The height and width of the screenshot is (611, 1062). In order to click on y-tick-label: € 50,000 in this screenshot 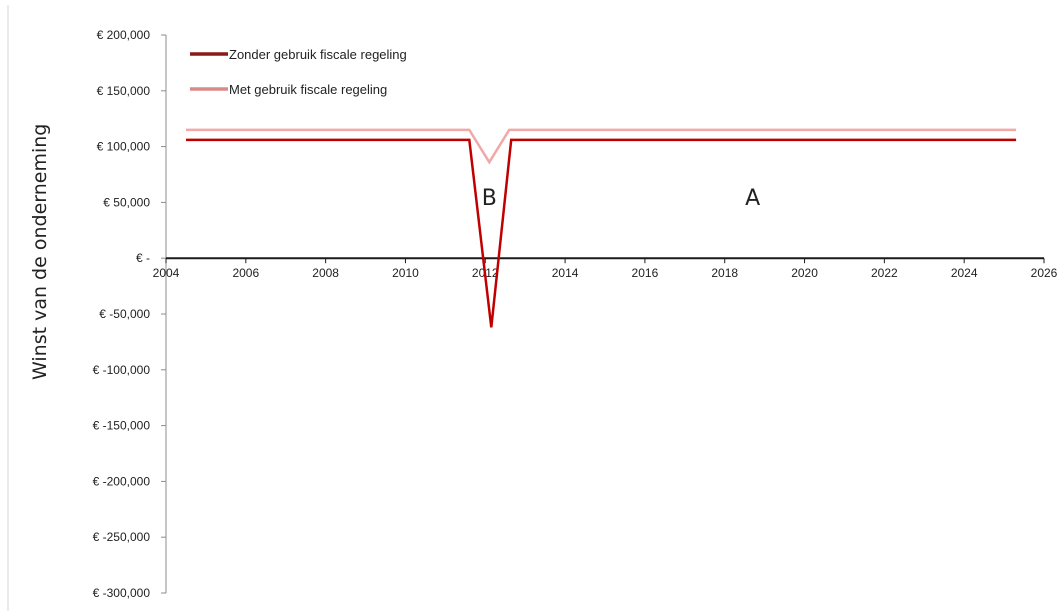, I will do `click(126, 202)`.